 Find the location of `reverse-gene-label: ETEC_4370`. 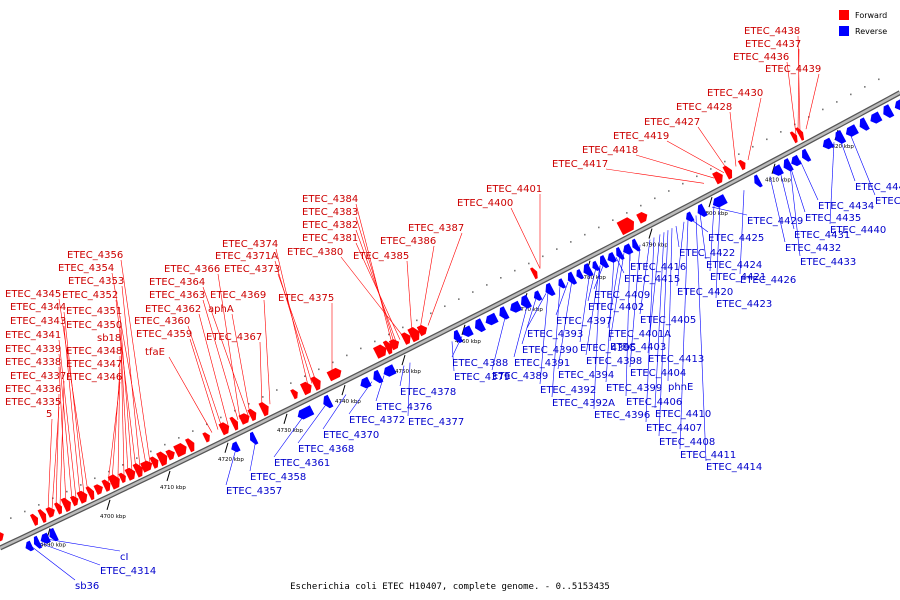

reverse-gene-label: ETEC_4370 is located at coordinates (351, 435).